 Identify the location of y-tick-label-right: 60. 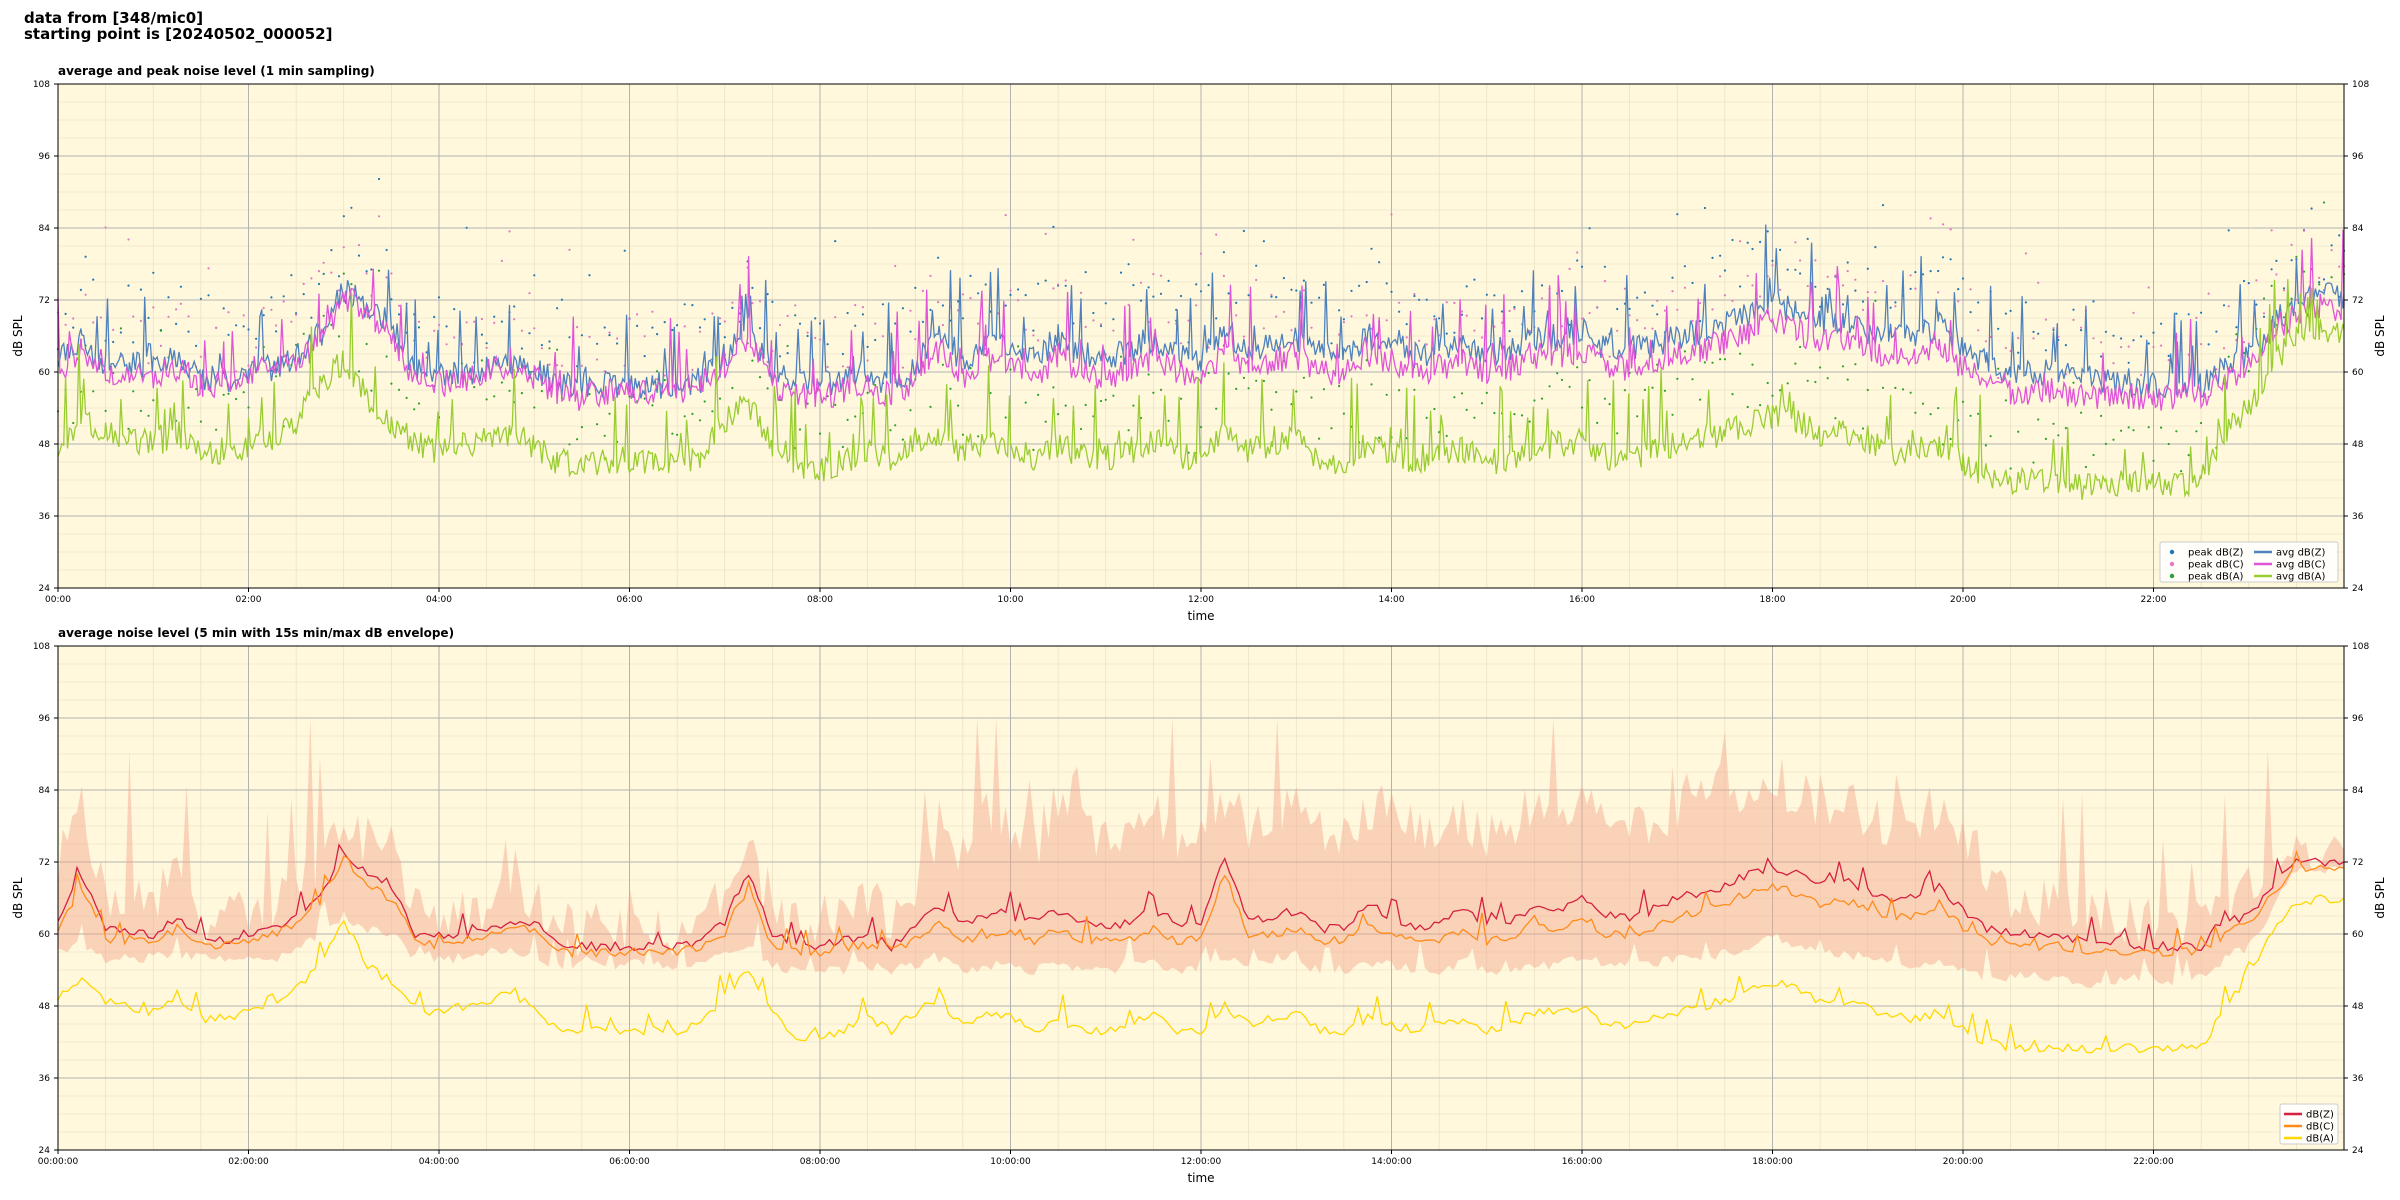
(2358, 373).